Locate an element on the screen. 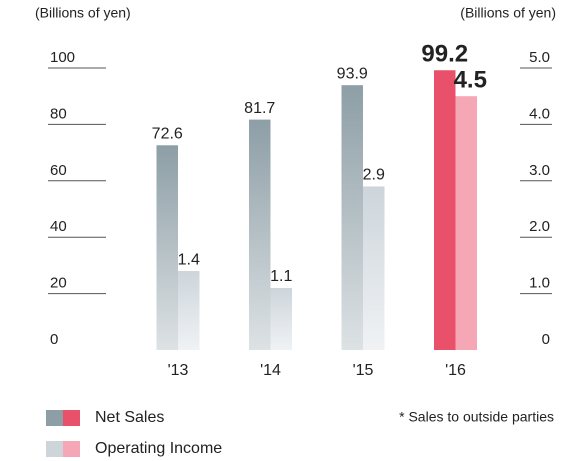 This screenshot has width=572, height=461. y-tick-label: 60 is located at coordinates (58, 170).